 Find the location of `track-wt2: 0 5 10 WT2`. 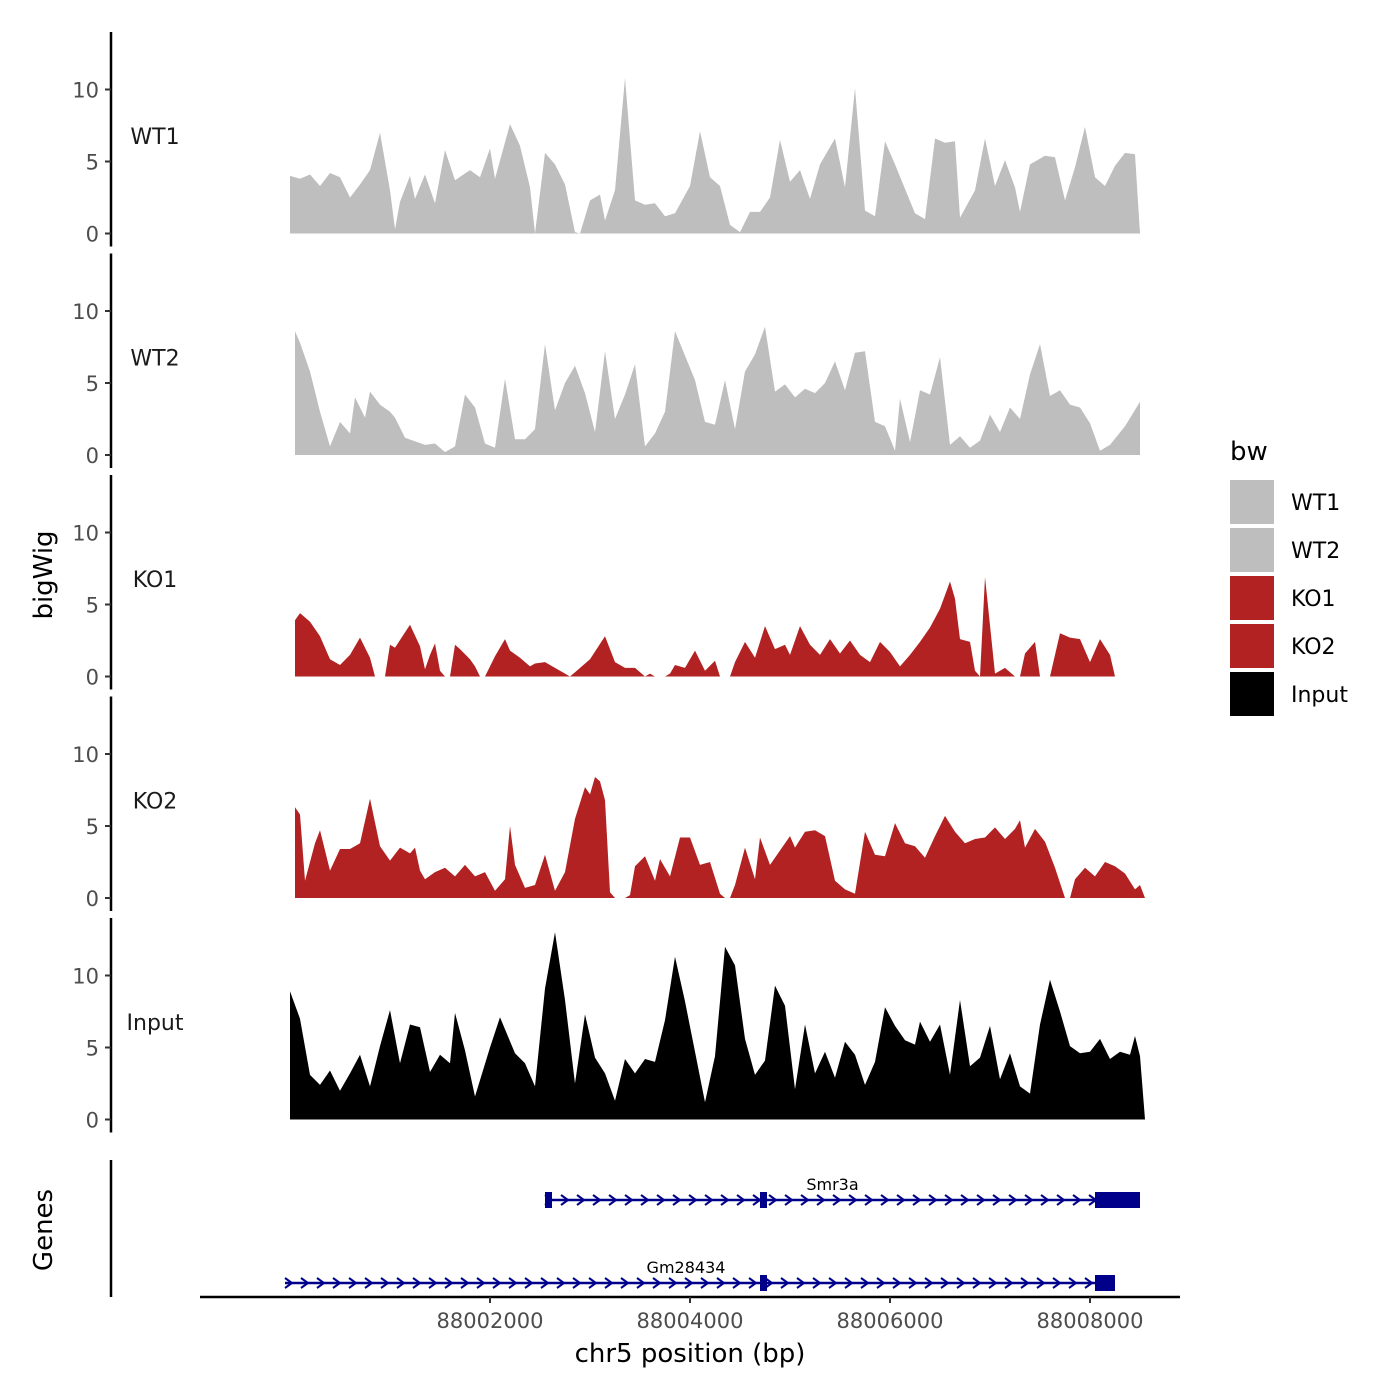

track-wt2: 0 5 10 WT2 is located at coordinates (606, 360).